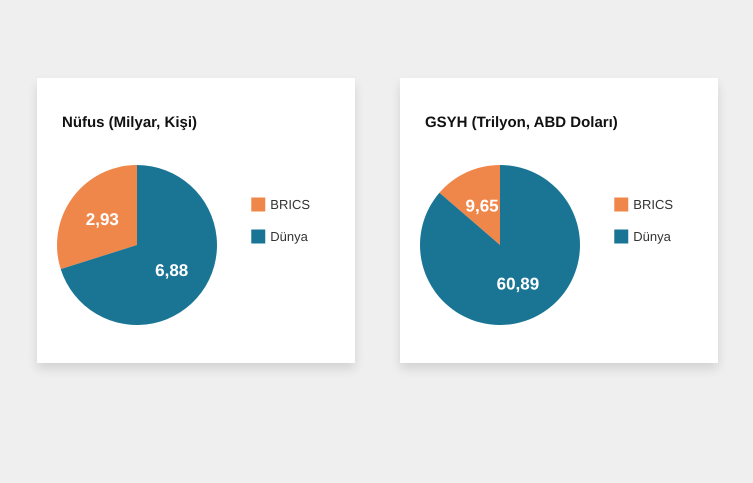  Describe the element at coordinates (482, 206) in the screenshot. I see `data-label: 9,65` at that location.